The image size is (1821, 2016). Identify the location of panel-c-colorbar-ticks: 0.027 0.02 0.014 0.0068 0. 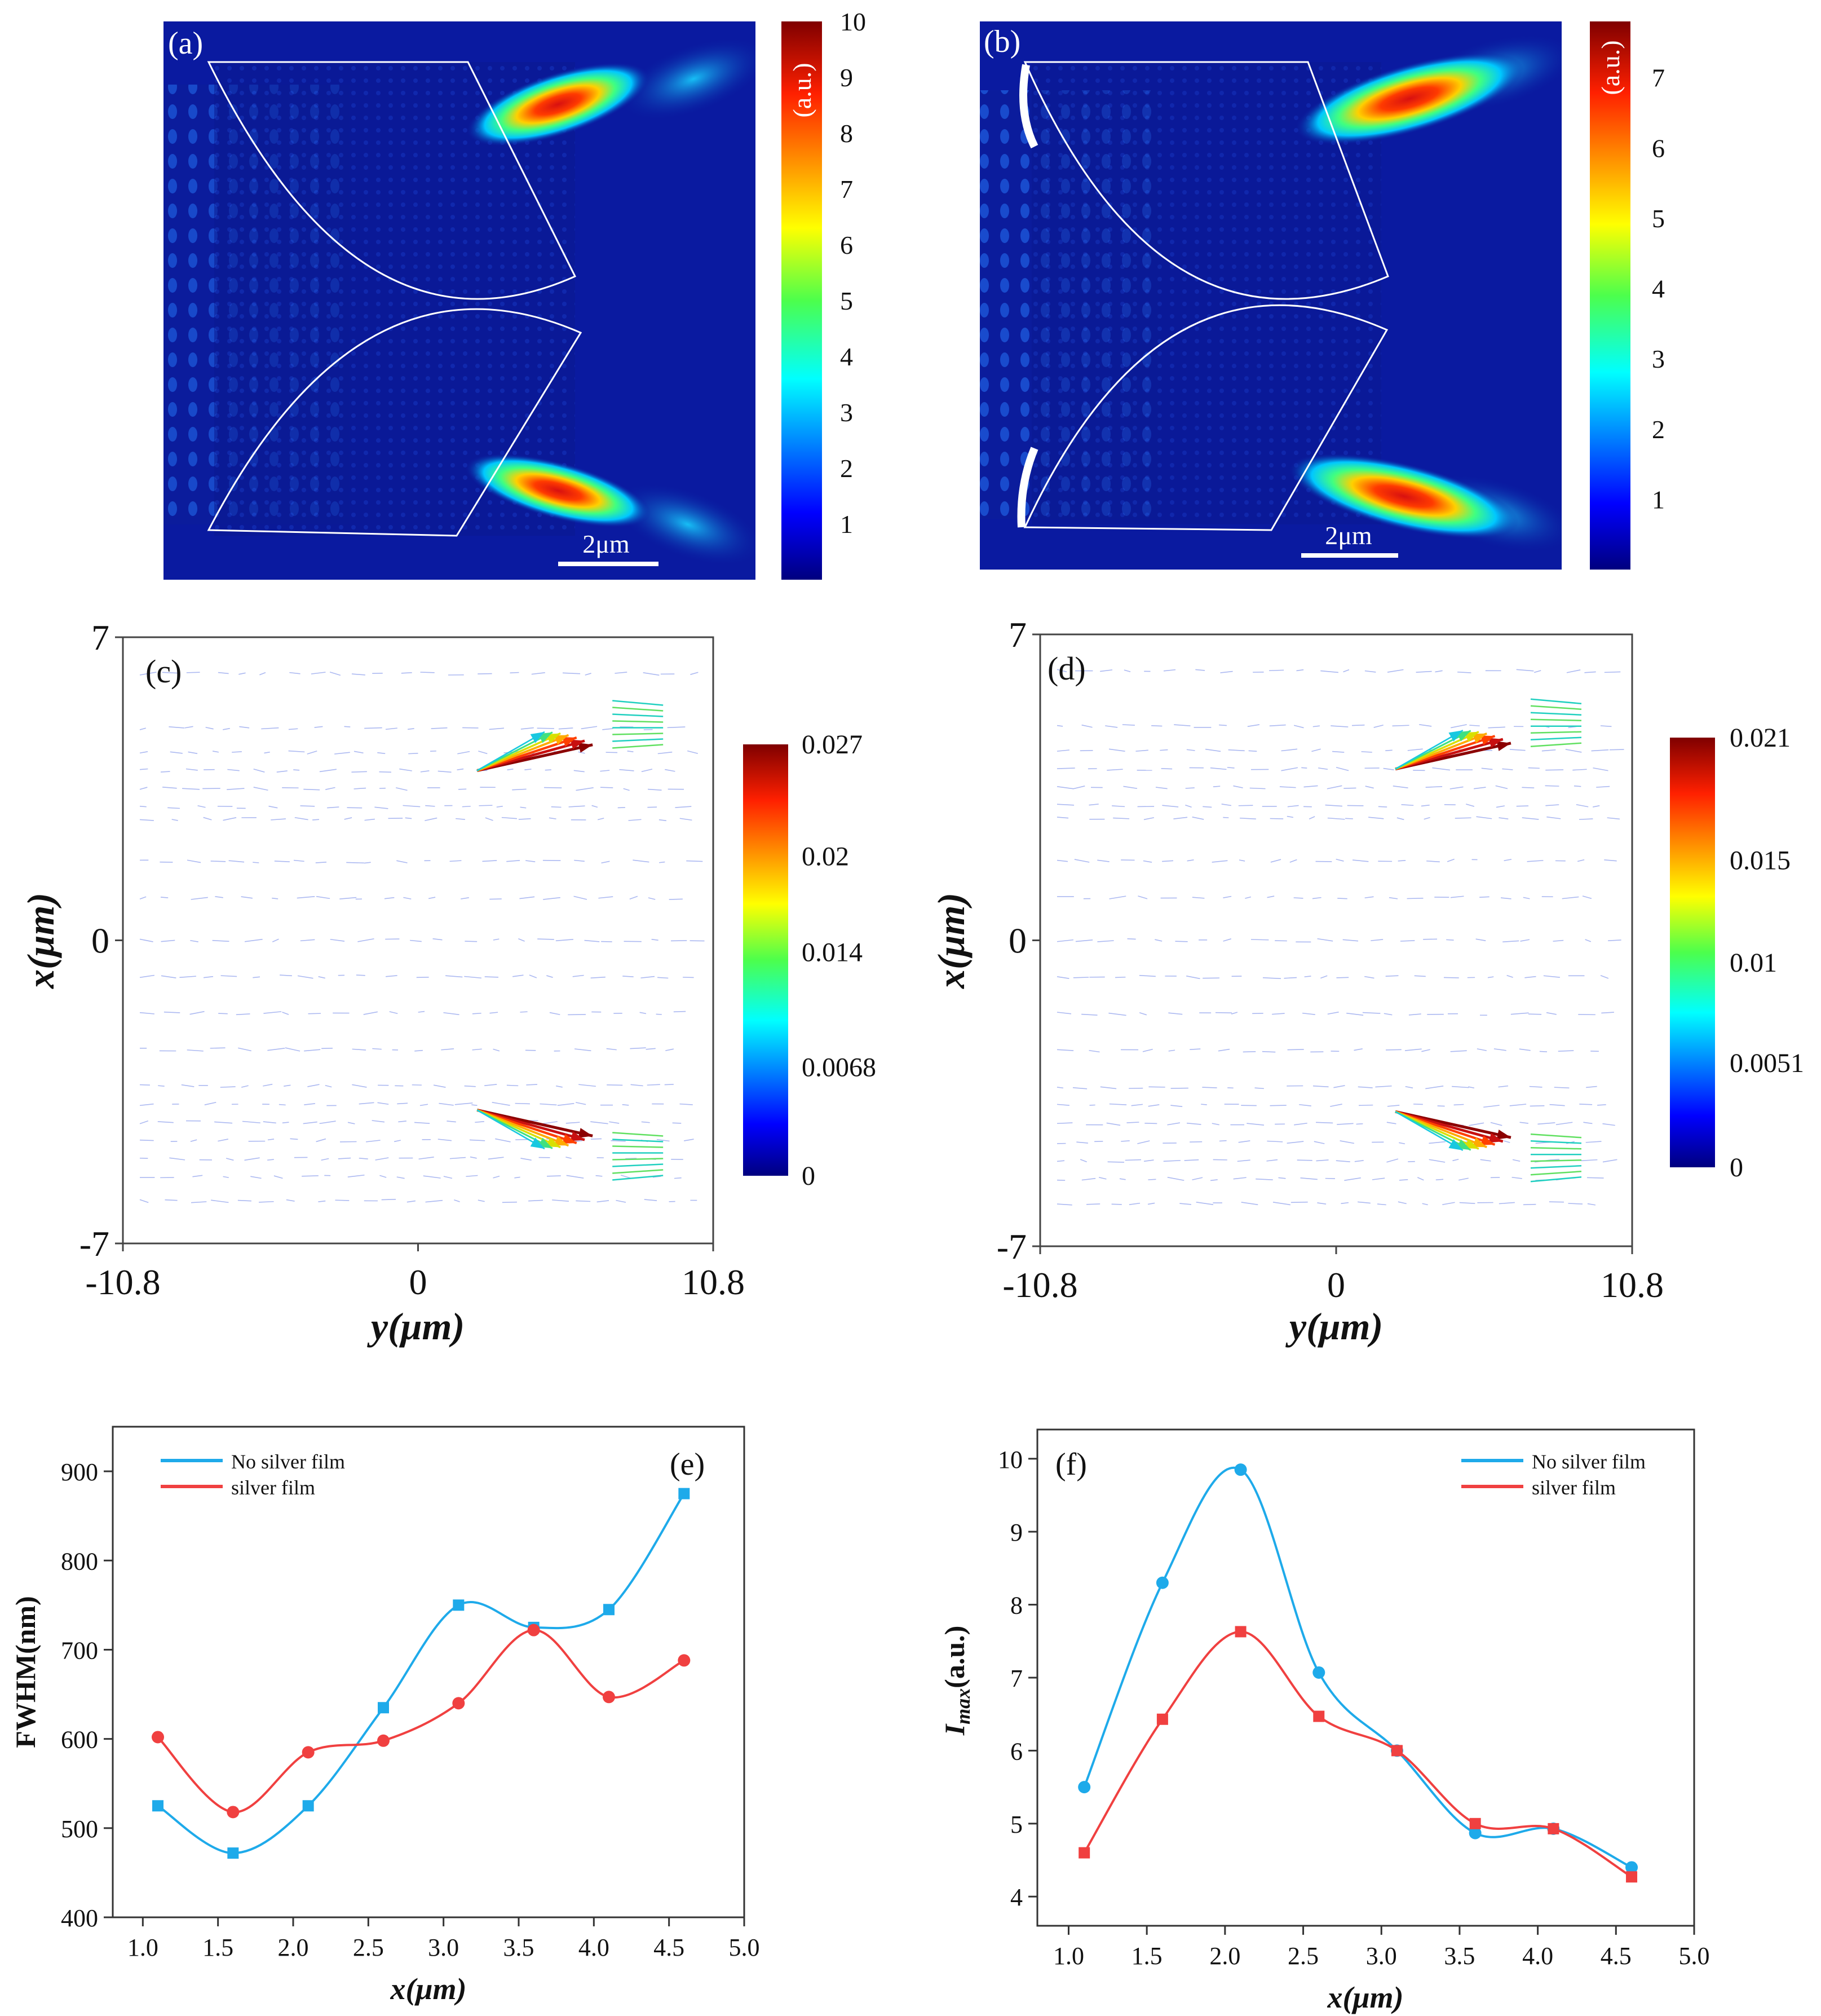
(839, 960).